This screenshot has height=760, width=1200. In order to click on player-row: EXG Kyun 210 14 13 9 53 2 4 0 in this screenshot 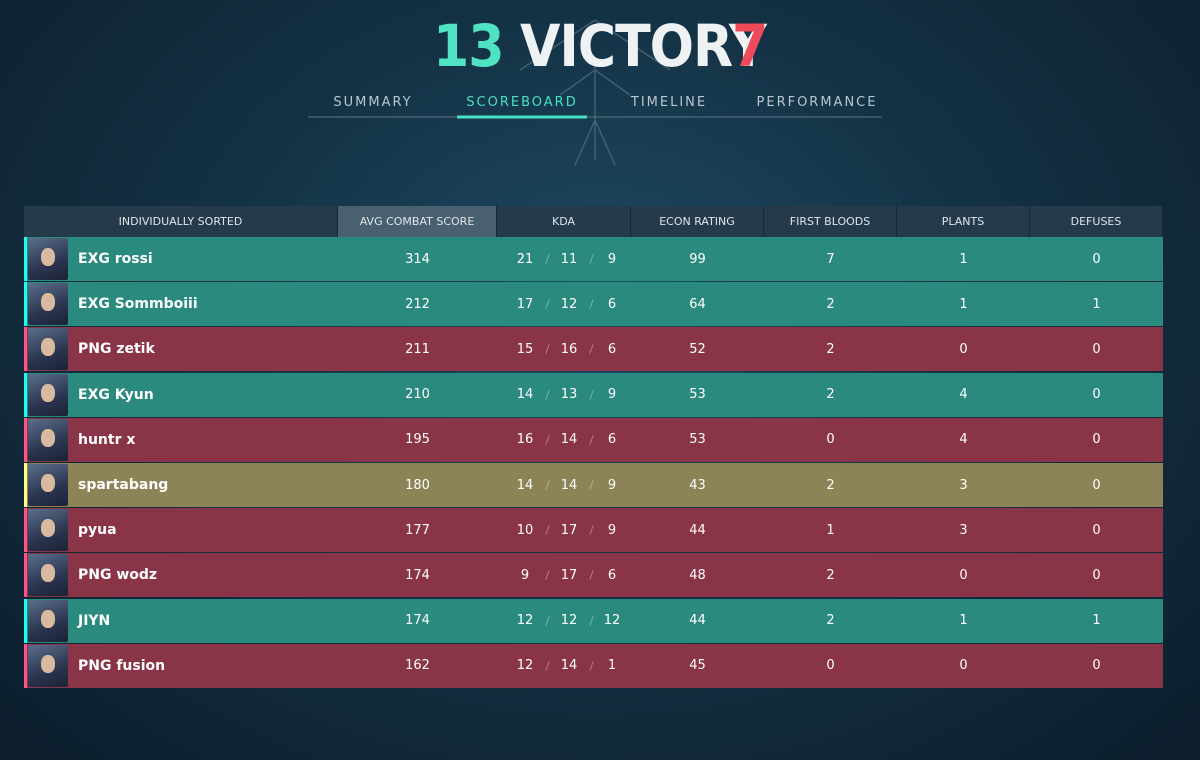, I will do `click(593, 394)`.